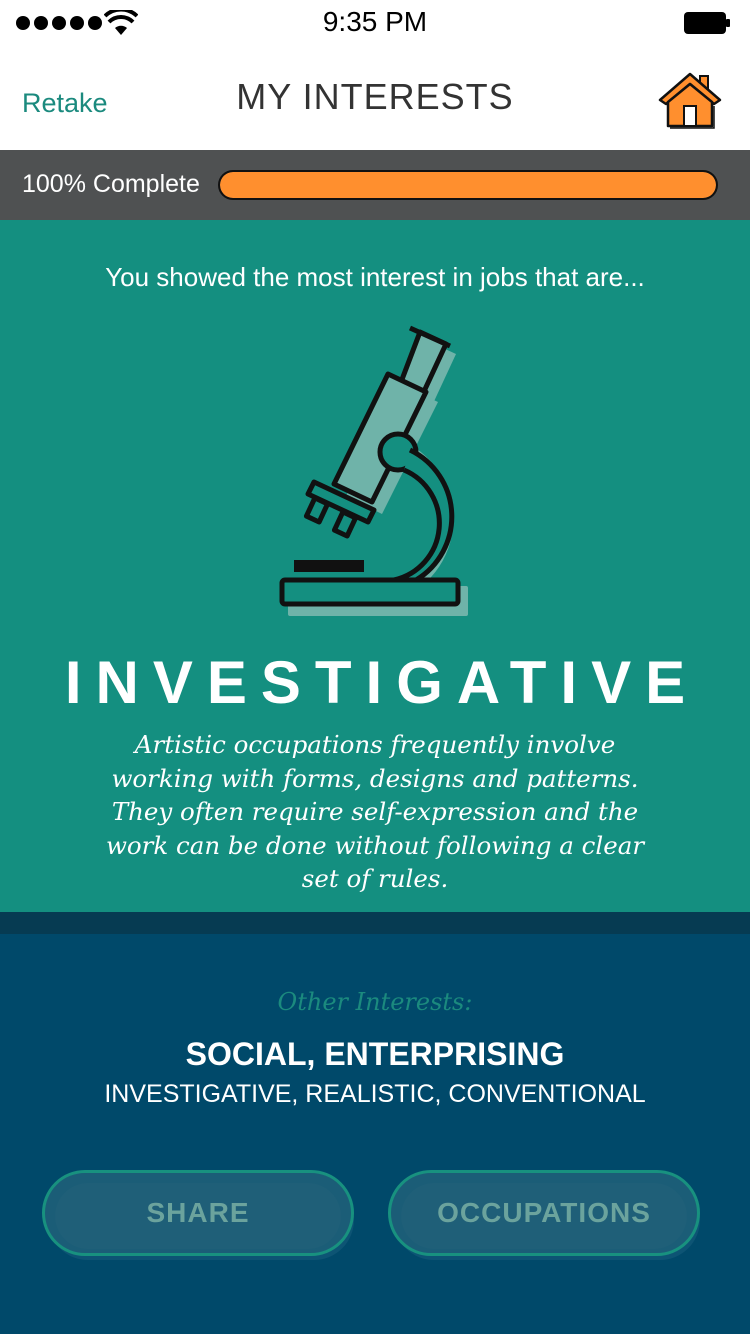 The height and width of the screenshot is (1334, 750). What do you see at coordinates (373, 470) in the screenshot?
I see `microscope-icon` at bounding box center [373, 470].